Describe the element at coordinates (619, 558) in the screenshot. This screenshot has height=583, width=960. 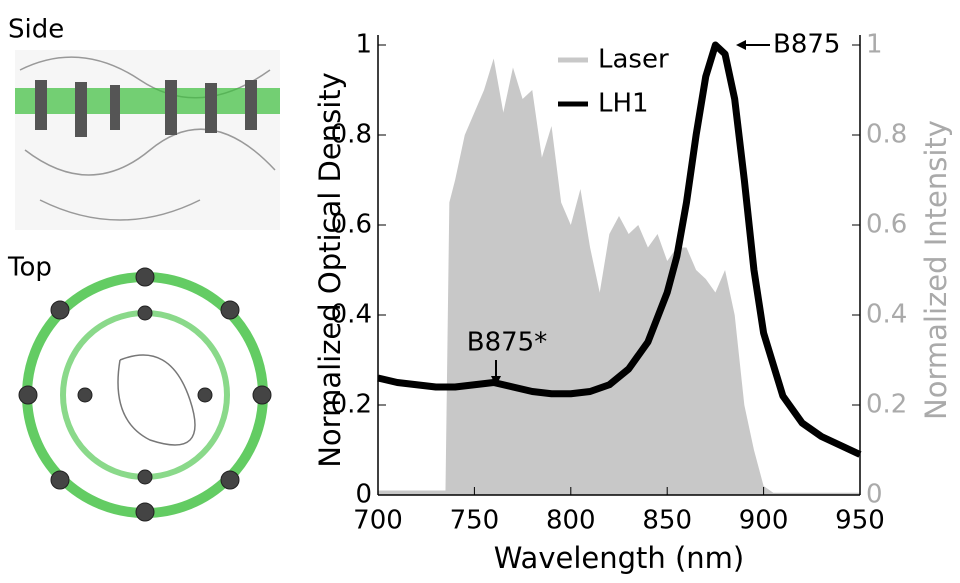
I see `x-axis-label: Wavelength (nm)` at that location.